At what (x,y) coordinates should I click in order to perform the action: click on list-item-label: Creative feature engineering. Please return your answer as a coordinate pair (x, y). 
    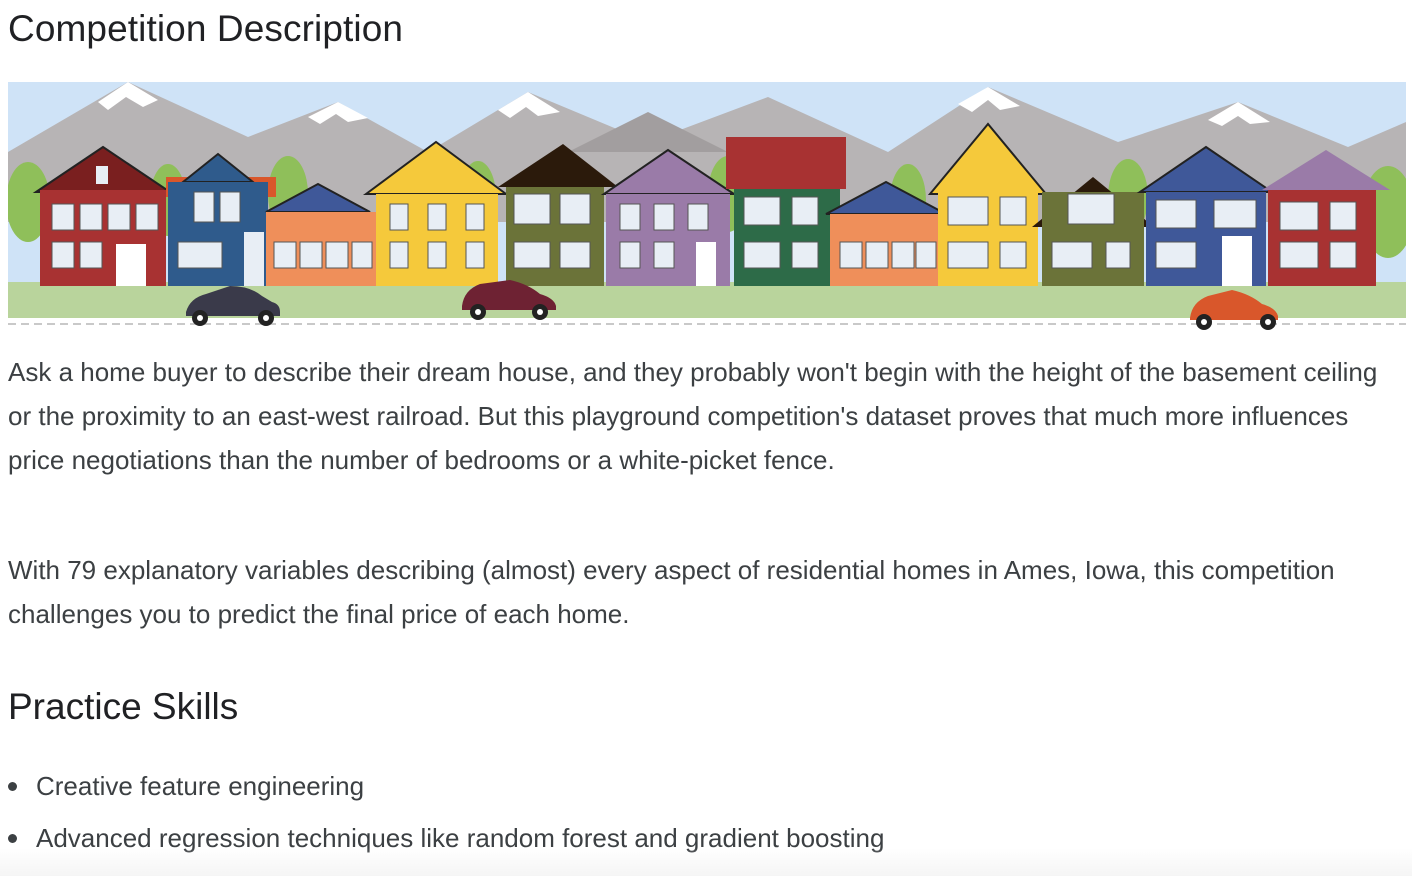
    Looking at the image, I should click on (200, 786).